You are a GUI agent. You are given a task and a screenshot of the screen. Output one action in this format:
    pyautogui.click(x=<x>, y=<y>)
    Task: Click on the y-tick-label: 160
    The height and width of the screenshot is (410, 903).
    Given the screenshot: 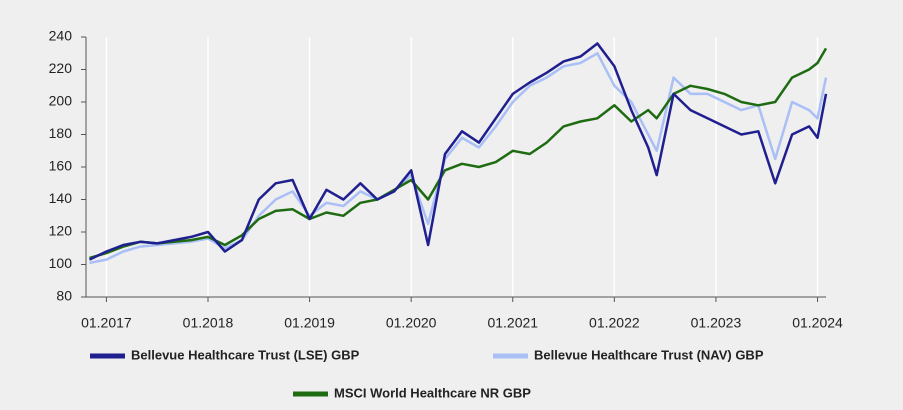 What is the action you would take?
    pyautogui.click(x=61, y=166)
    